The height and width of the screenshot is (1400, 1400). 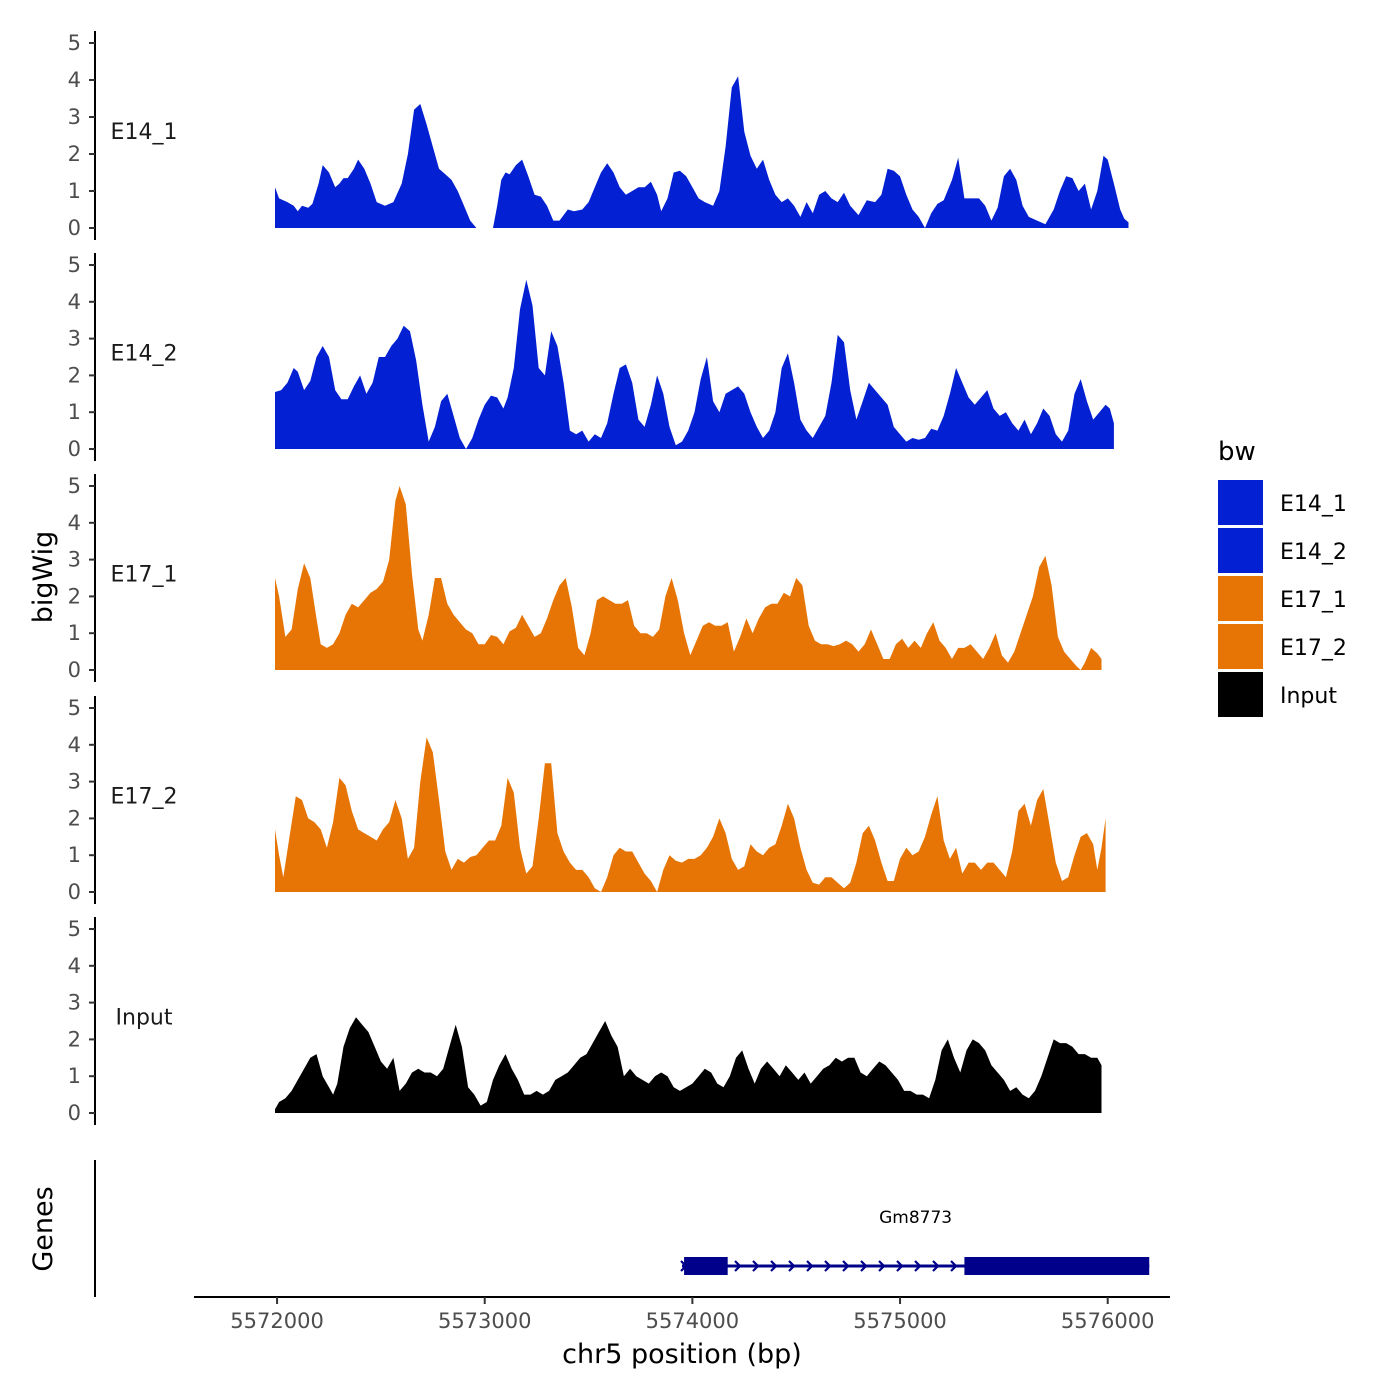 I want to click on track-label-E17_2: E17_2, so click(x=144, y=797).